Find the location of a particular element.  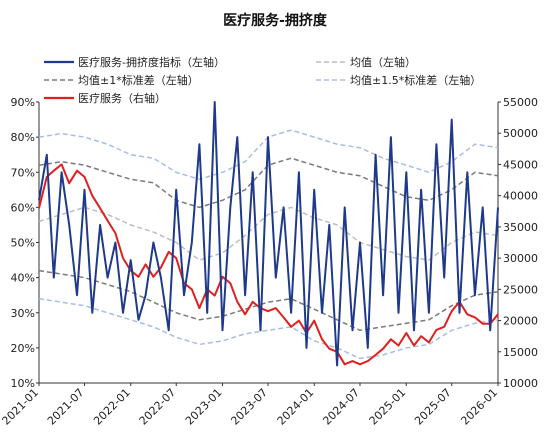

series-1-line is located at coordinates (268, 233).